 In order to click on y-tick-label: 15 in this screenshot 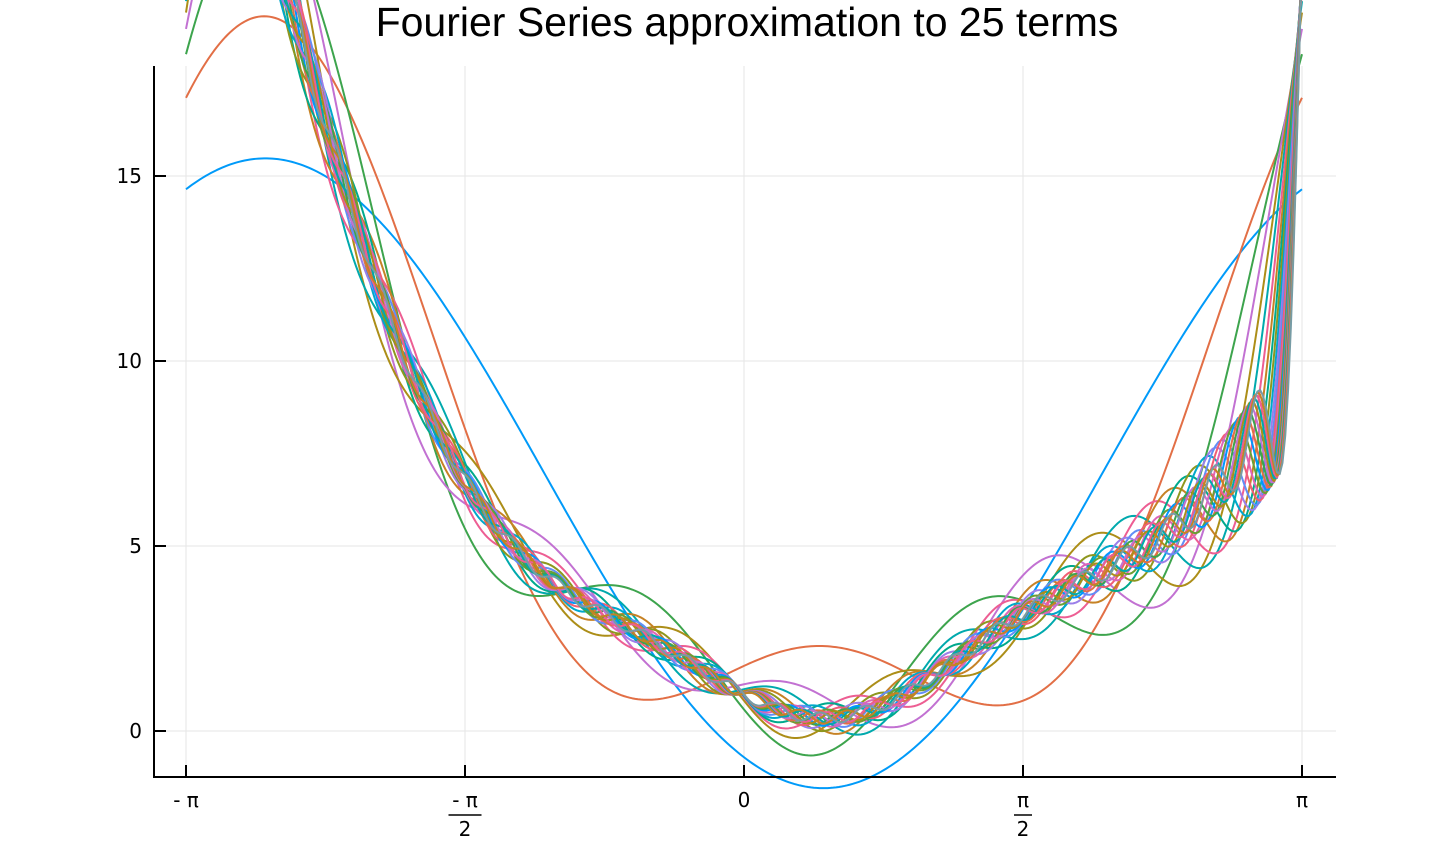, I will do `click(129, 176)`.